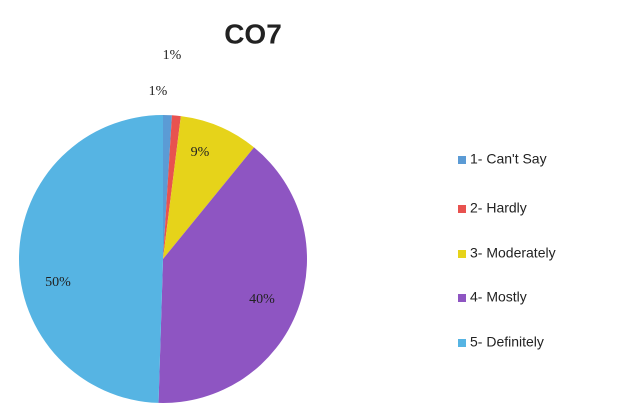  Describe the element at coordinates (200, 152) in the screenshot. I see `data-label: 9%` at that location.